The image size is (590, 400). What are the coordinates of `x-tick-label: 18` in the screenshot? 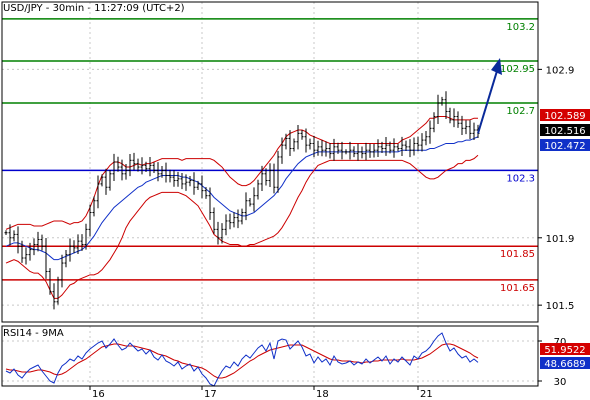 It's located at (322, 394).